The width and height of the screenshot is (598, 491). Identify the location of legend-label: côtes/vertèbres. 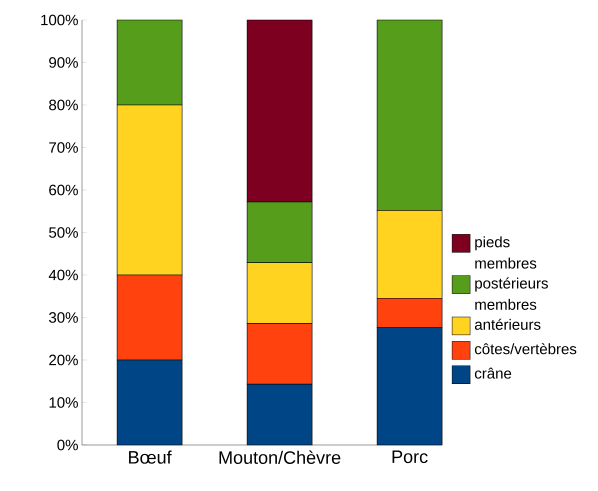
(525, 348).